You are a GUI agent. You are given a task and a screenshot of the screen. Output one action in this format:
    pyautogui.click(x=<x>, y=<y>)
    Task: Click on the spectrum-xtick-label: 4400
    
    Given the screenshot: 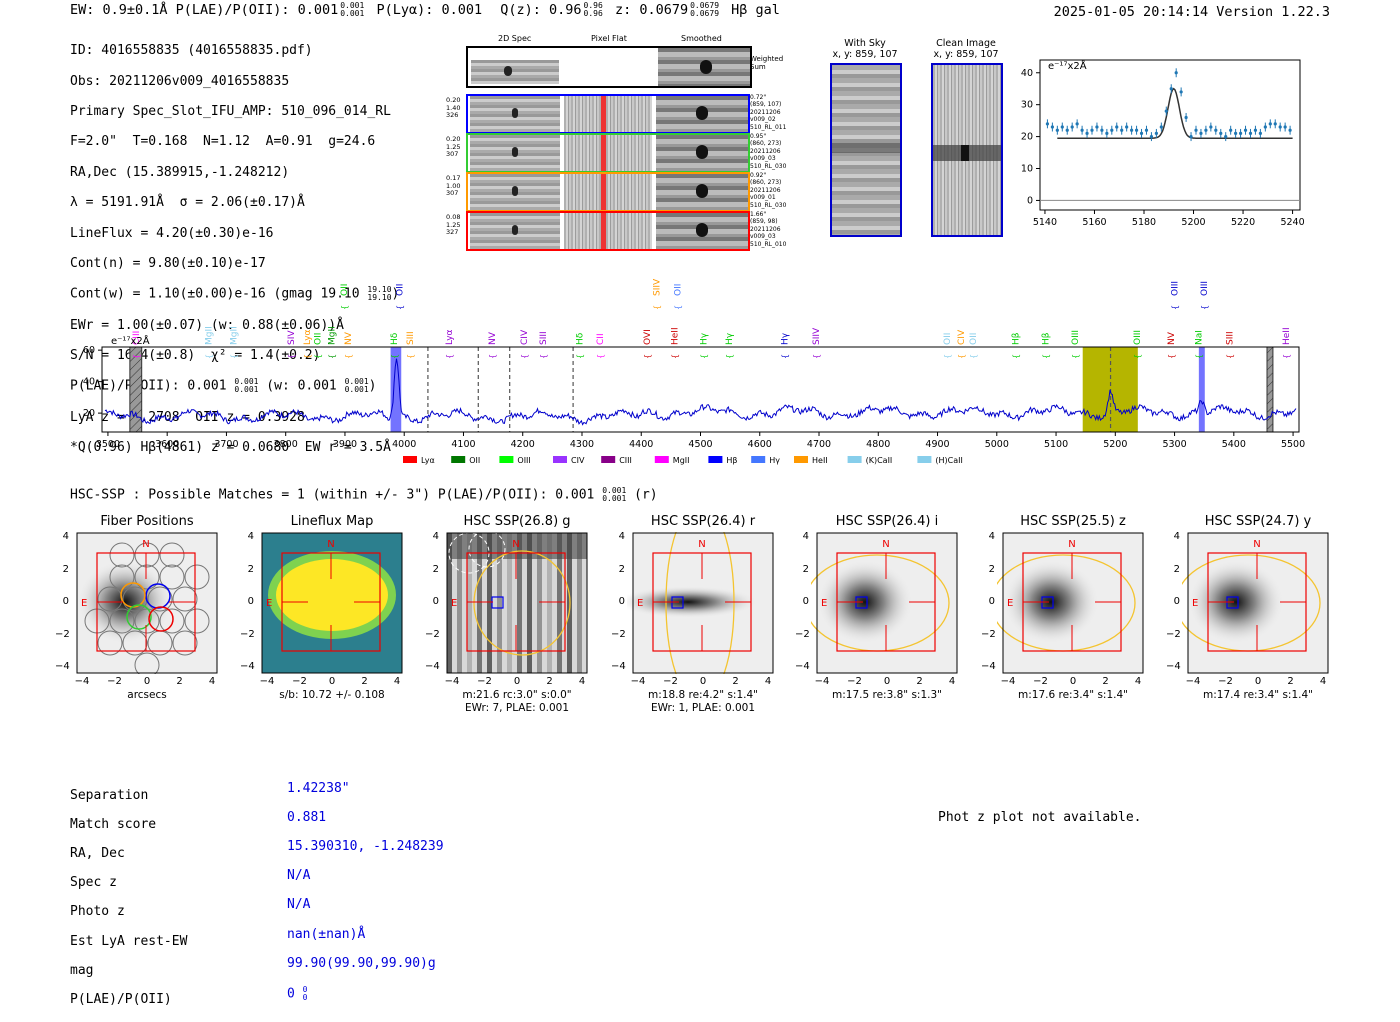 What is the action you would take?
    pyautogui.click(x=641, y=444)
    